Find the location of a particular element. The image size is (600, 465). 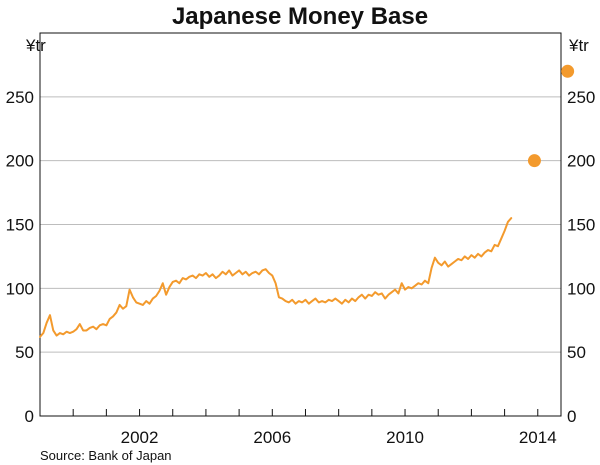

source-label: Source: Bank of Japan is located at coordinates (106, 455).